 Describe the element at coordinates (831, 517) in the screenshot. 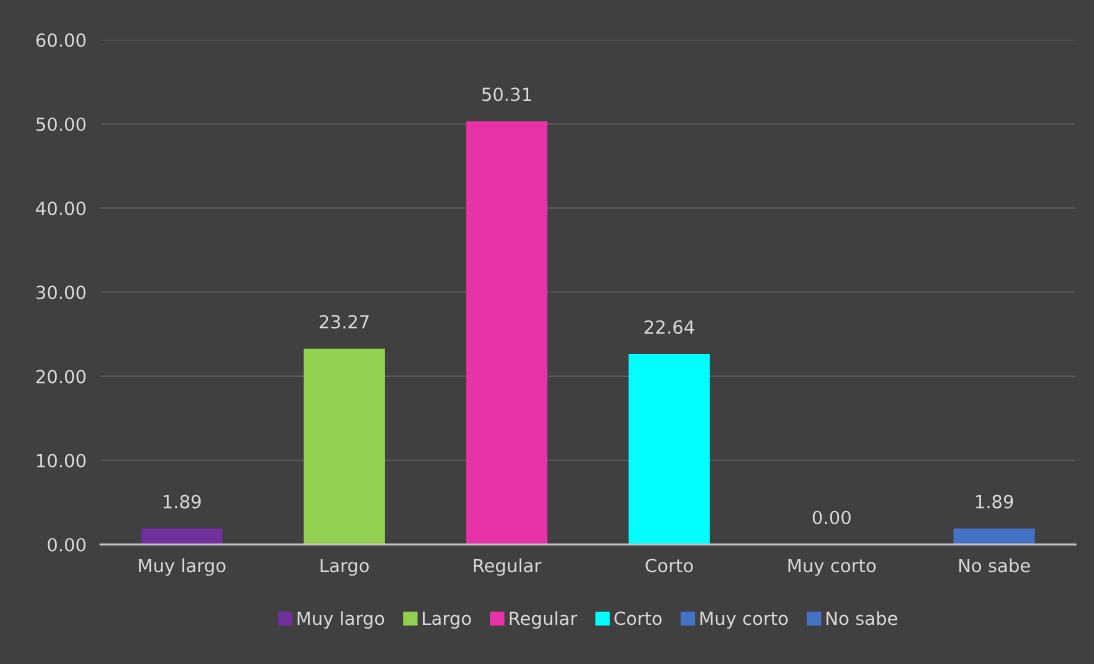

I see `data-label: 0.00` at that location.